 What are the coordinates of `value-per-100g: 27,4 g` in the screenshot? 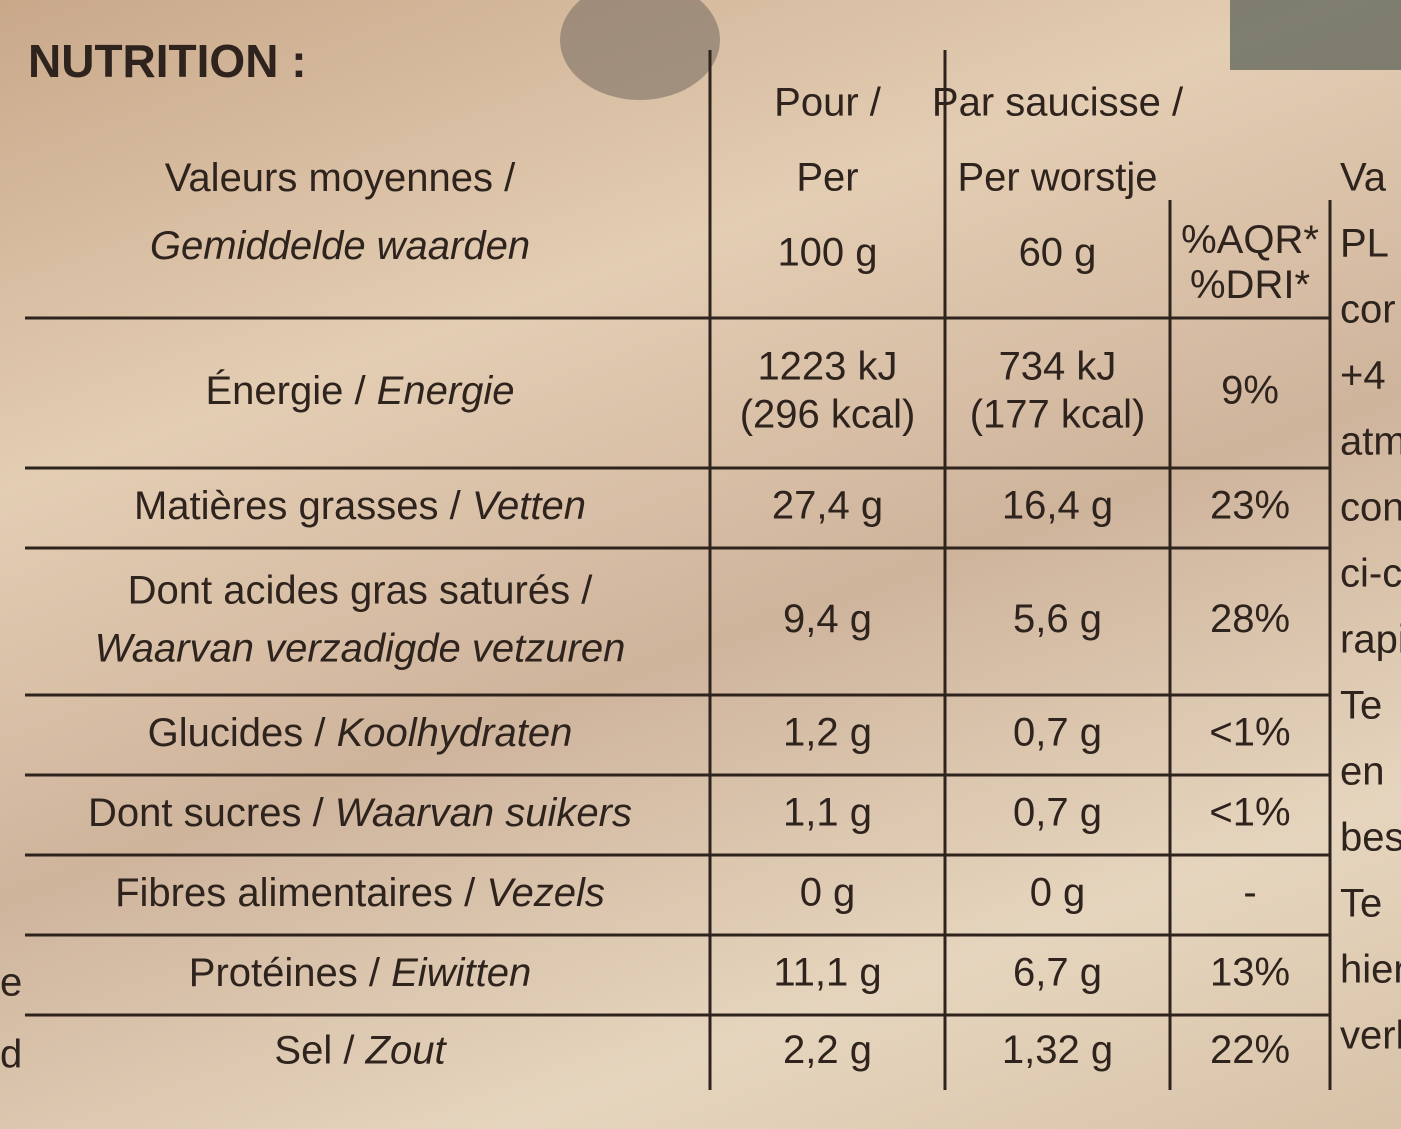 It's located at (827, 506).